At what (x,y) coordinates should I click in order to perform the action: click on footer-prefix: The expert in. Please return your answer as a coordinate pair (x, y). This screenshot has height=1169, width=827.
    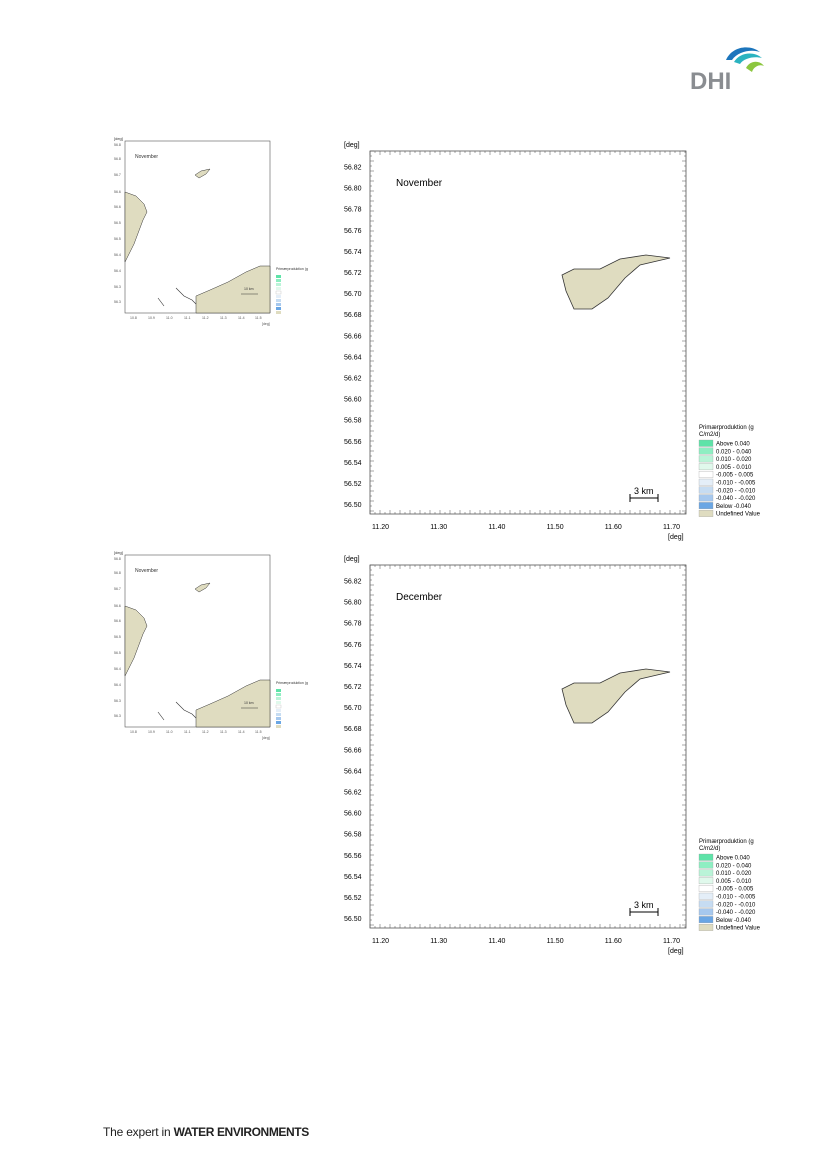
    Looking at the image, I should click on (138, 1132).